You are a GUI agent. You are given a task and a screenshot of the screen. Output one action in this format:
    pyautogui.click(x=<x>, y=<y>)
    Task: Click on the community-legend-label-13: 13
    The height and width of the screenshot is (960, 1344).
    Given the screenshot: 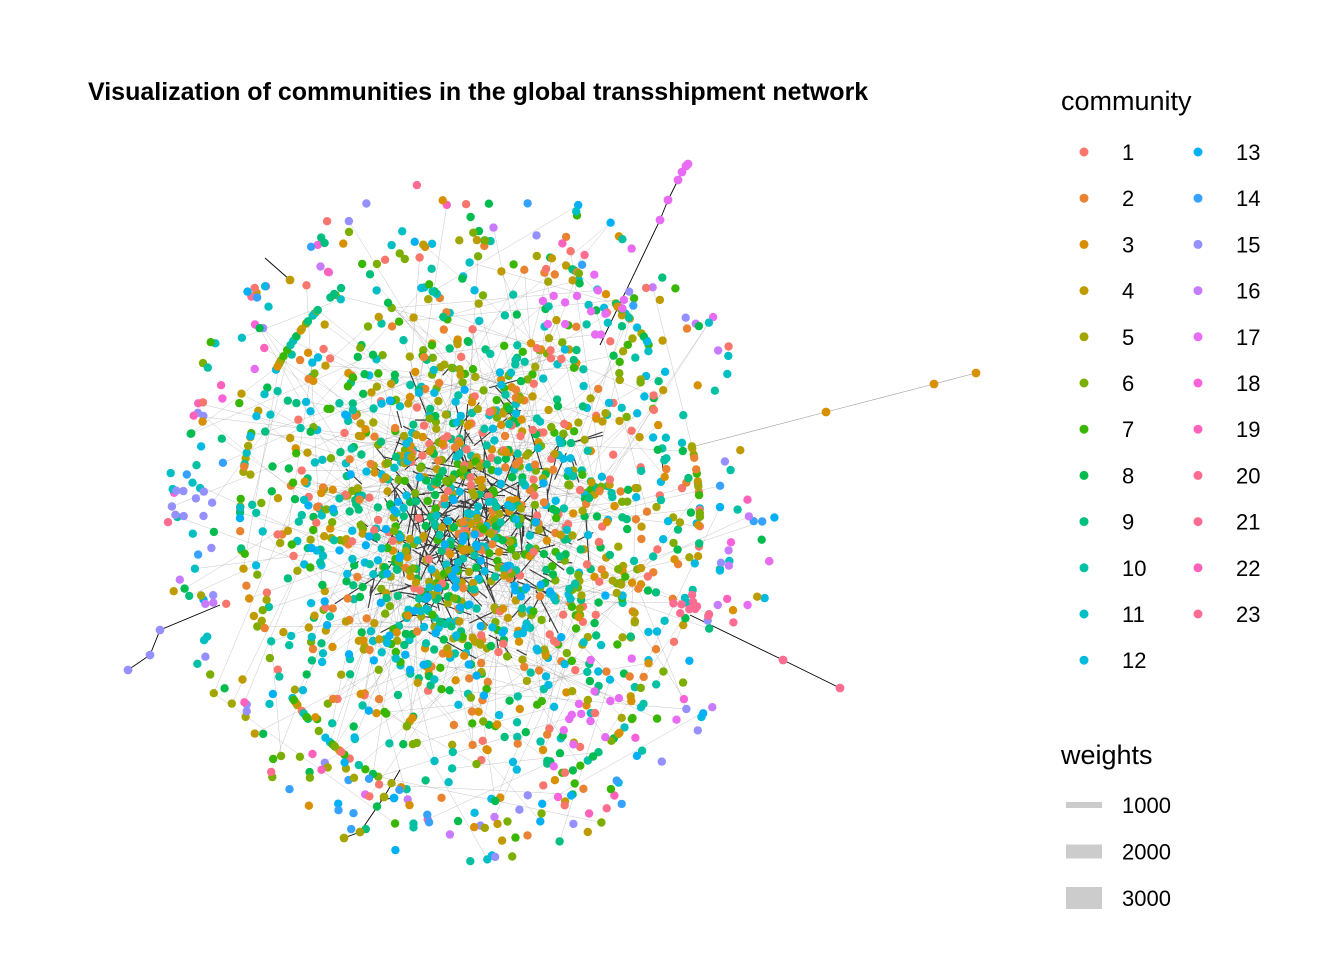 What is the action you would take?
    pyautogui.click(x=1248, y=152)
    